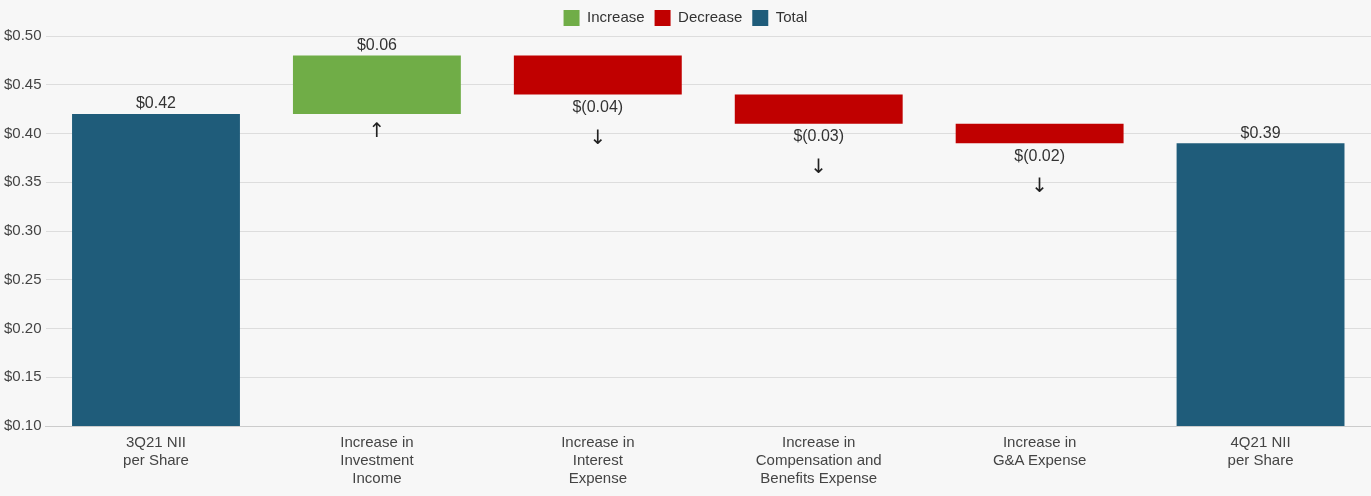 The height and width of the screenshot is (496, 1371). What do you see at coordinates (1260, 132) in the screenshot?
I see `text: $0.39` at bounding box center [1260, 132].